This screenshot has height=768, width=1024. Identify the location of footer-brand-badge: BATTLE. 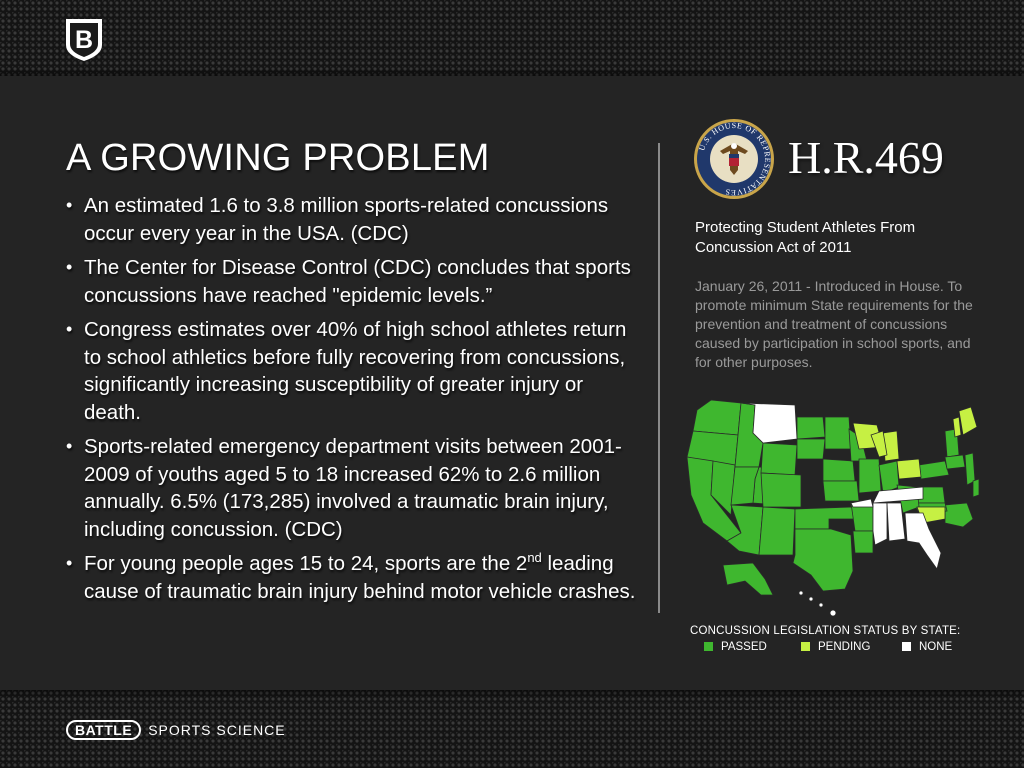
(104, 730).